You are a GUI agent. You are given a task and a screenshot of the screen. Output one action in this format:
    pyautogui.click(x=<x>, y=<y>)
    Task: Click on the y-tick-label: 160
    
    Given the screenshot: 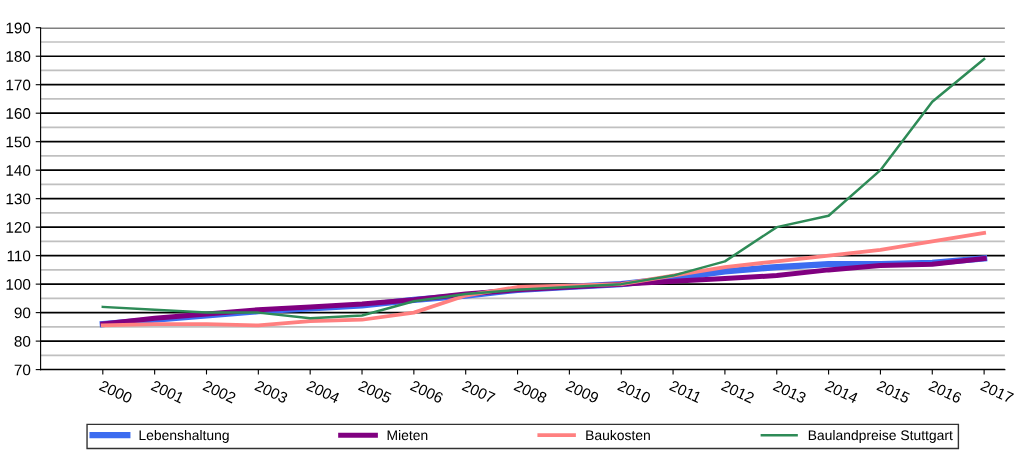 What is the action you would take?
    pyautogui.click(x=18, y=113)
    